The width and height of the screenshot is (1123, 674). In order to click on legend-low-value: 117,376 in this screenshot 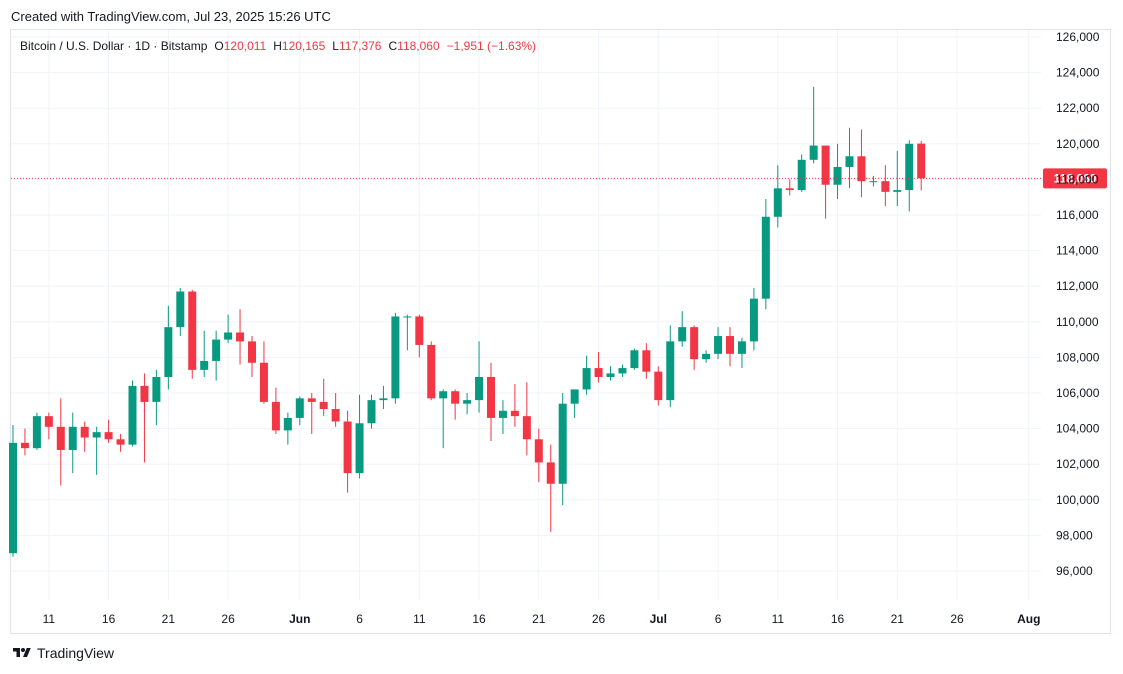, I will do `click(360, 46)`.